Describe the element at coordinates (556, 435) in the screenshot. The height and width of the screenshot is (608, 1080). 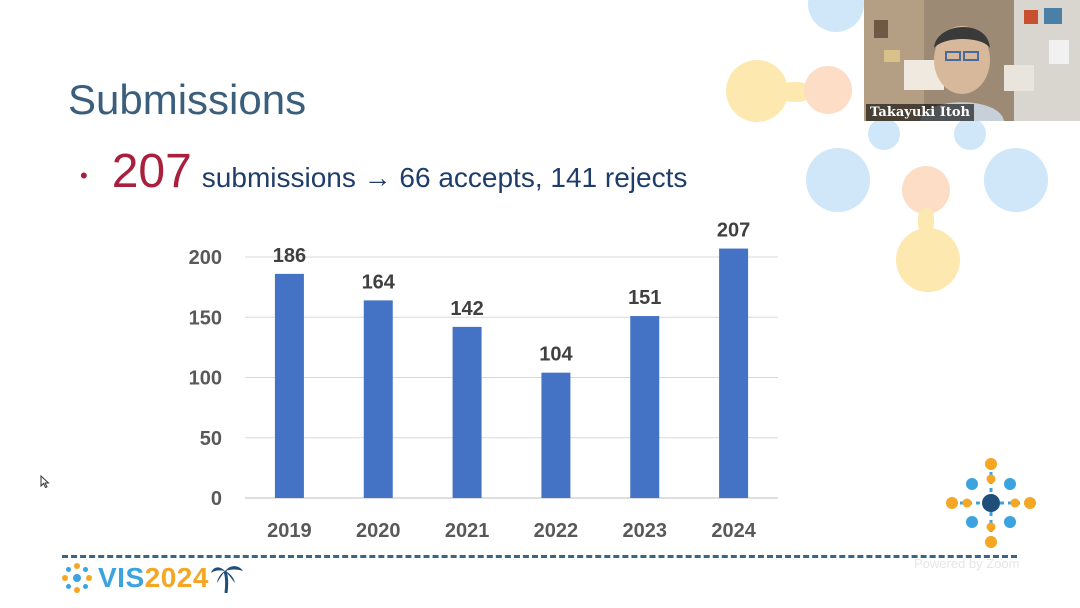
I see `bar-2022` at that location.